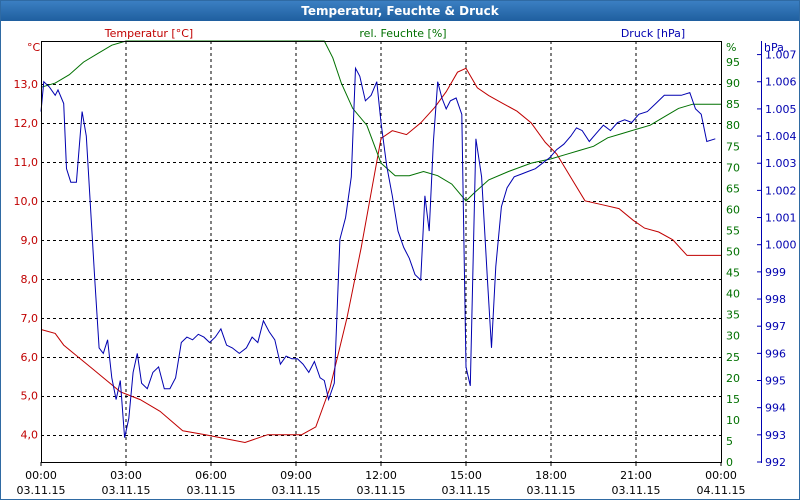 This screenshot has height=500, width=800. Describe the element at coordinates (30, 279) in the screenshot. I see `temperature-tick-label: 8,0` at that location.